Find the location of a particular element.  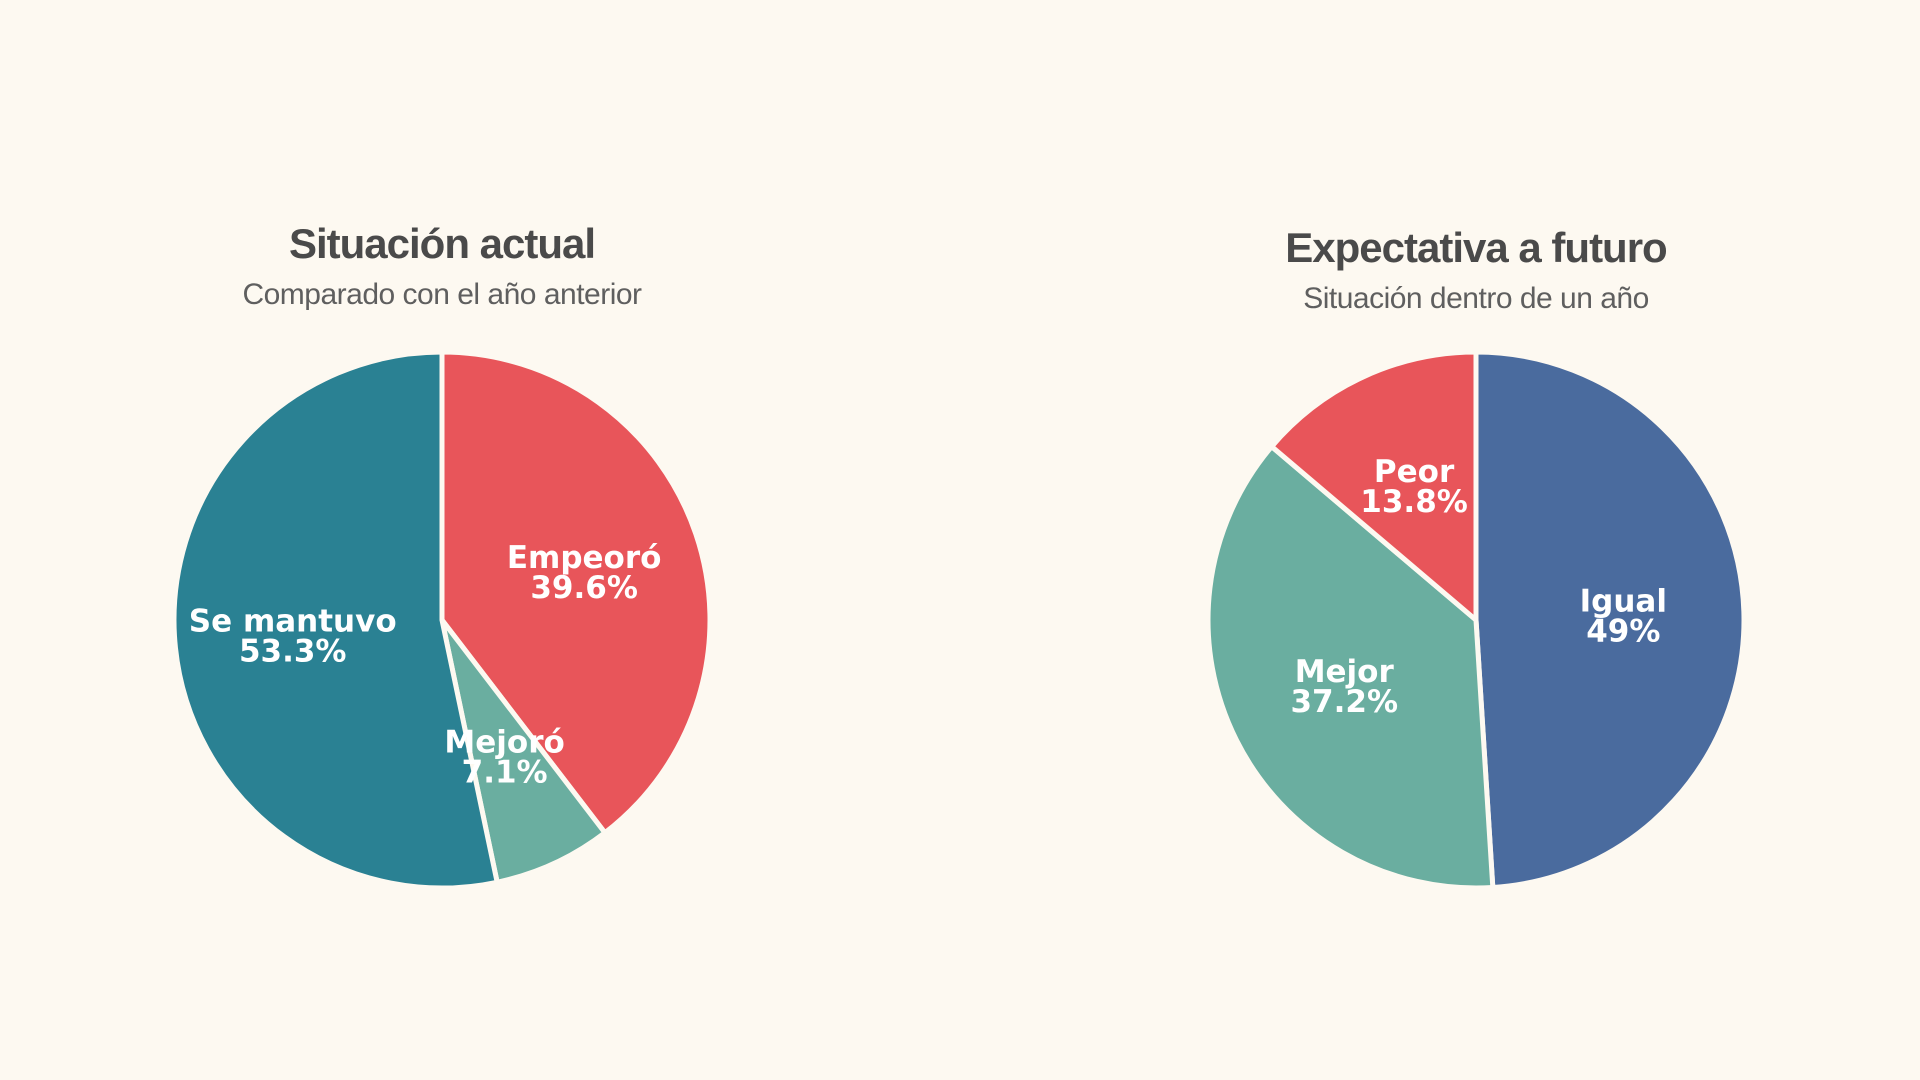

chart-subtitle: Comparado con el año anterior is located at coordinates (442, 294).